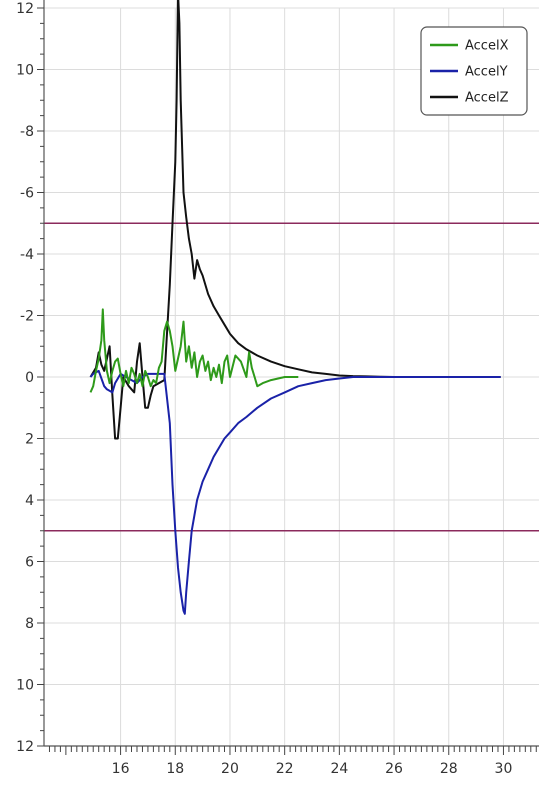 The image size is (539, 789). Describe the element at coordinates (175, 769) in the screenshot. I see `x-tick-label: 18` at that location.